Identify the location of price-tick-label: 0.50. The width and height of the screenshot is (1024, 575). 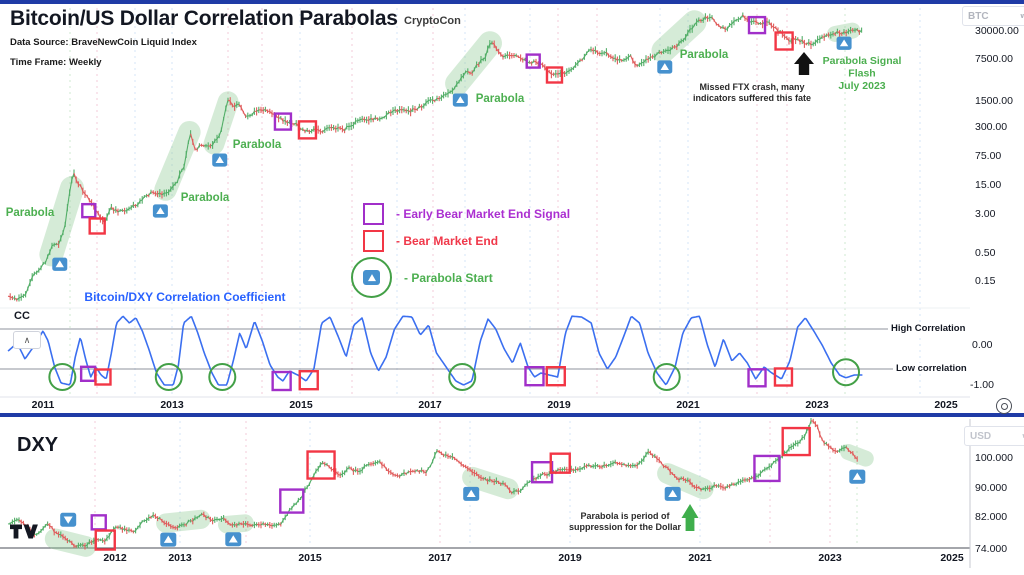
(985, 253).